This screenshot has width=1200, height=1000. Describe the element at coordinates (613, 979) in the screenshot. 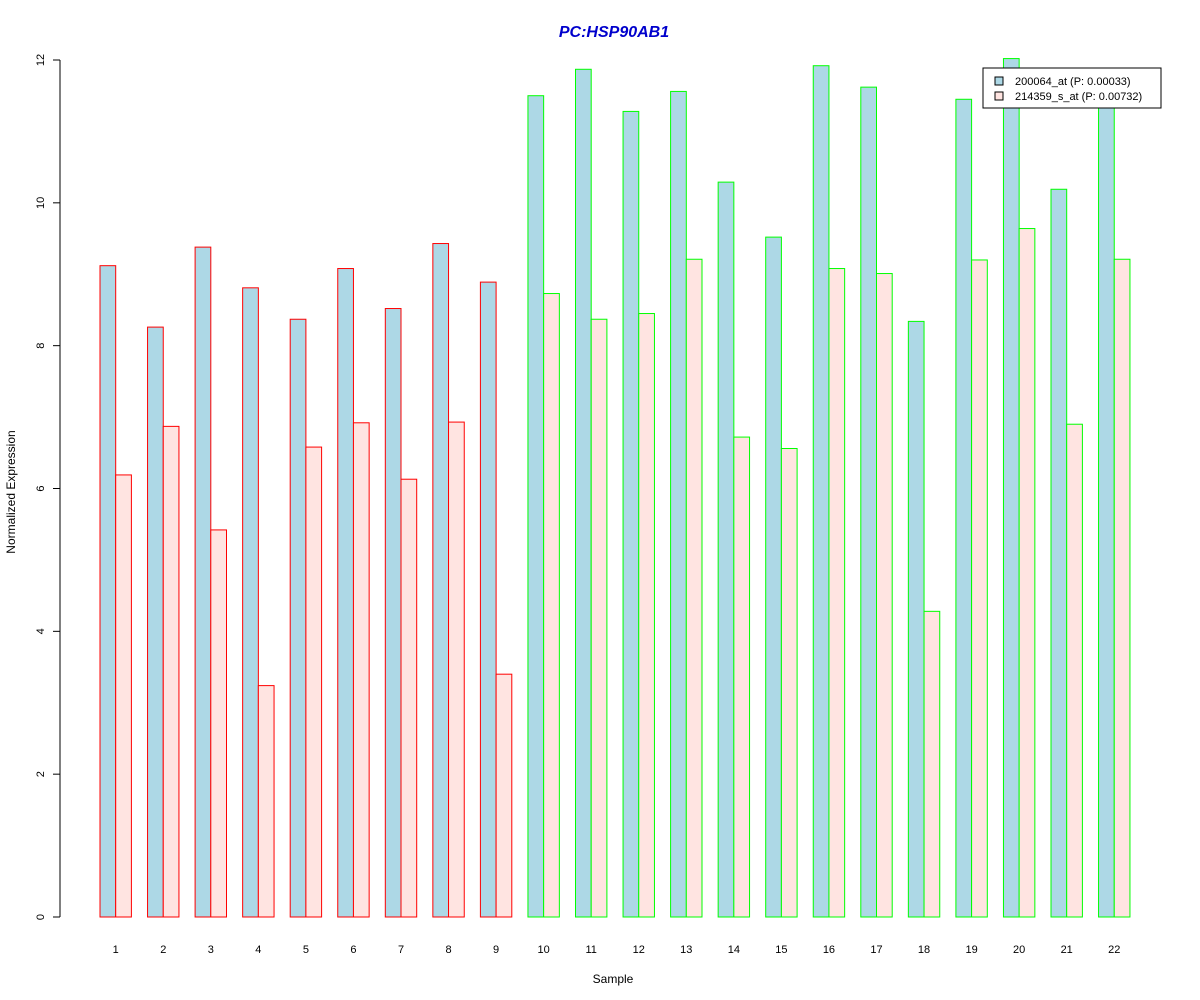

I see `x-axis-label: Sample` at that location.